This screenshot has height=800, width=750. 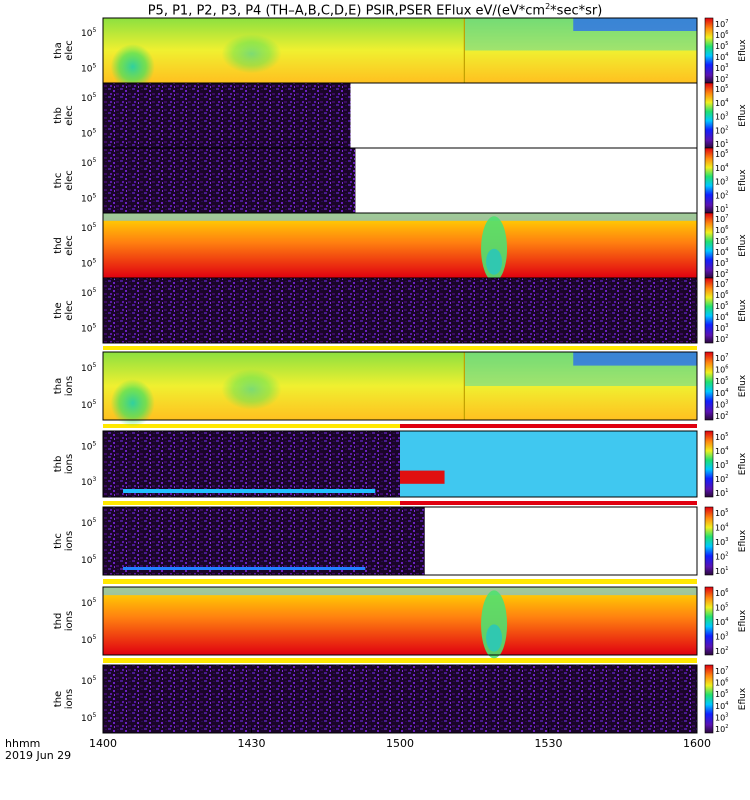 What do you see at coordinates (64, 310) in the screenshot?
I see `panel-ylabel: theelec` at bounding box center [64, 310].